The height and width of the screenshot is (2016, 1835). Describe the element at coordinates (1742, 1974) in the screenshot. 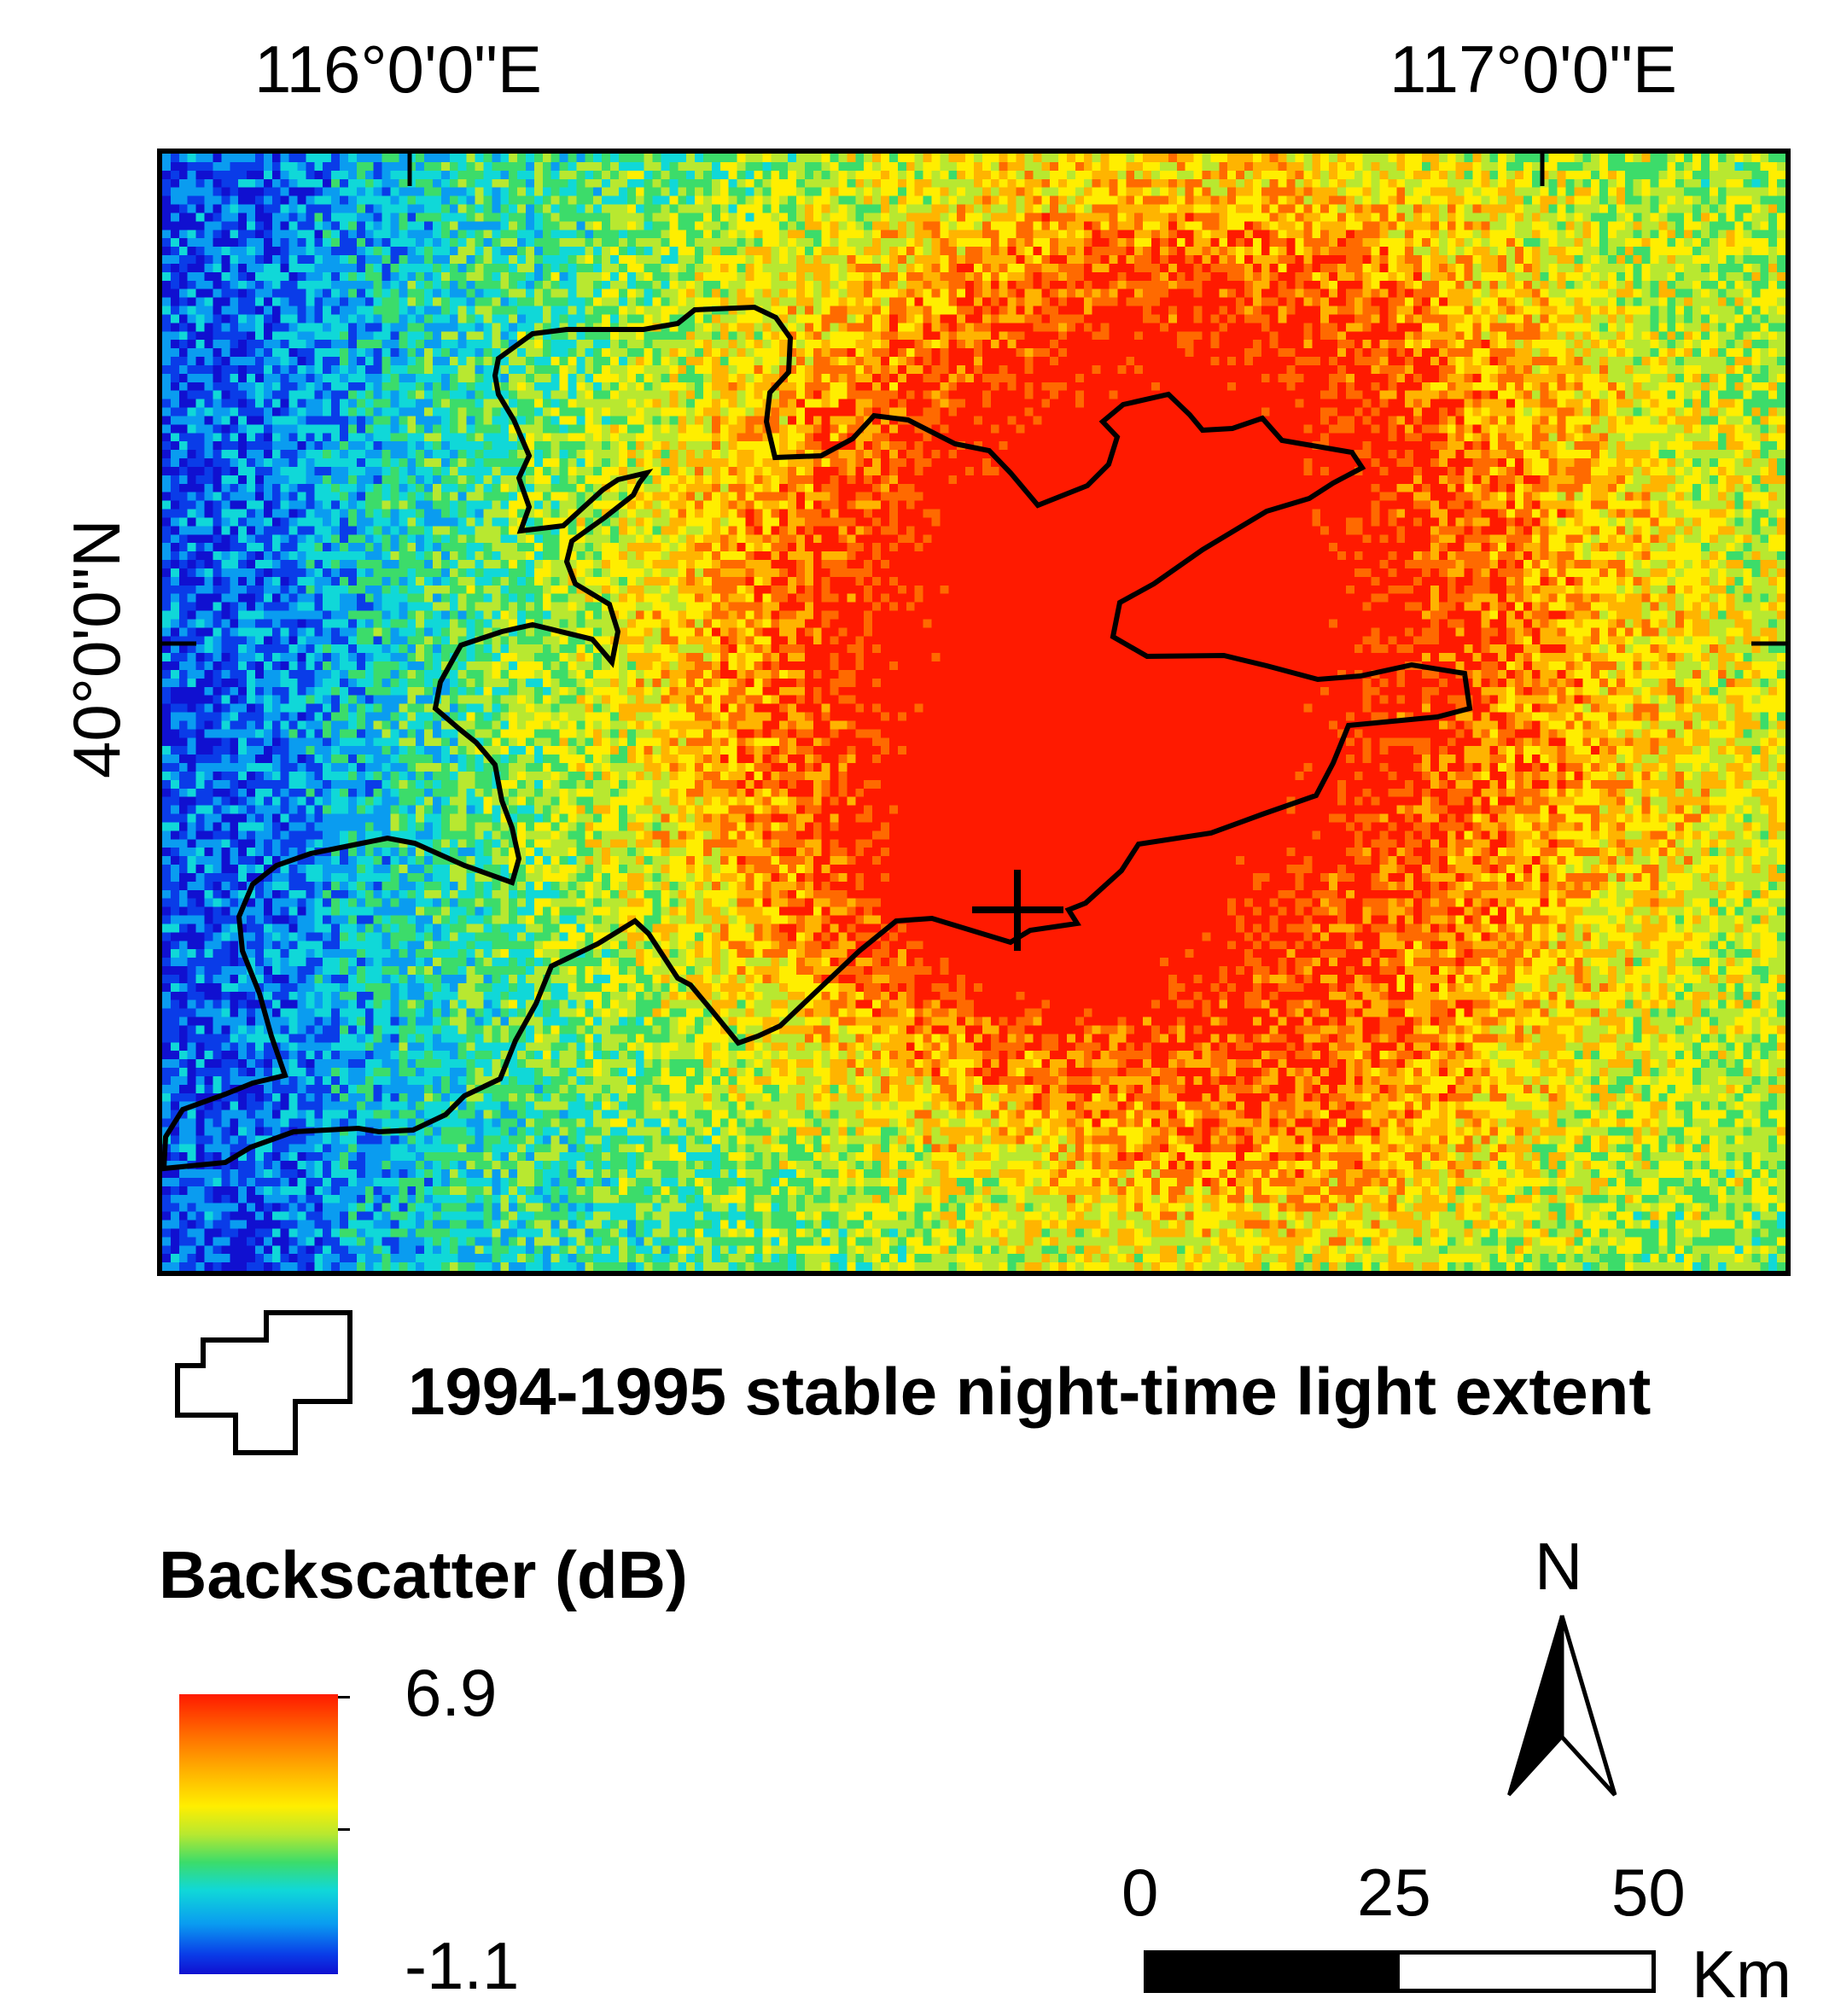

I see `scale-unit-label: Km` at that location.